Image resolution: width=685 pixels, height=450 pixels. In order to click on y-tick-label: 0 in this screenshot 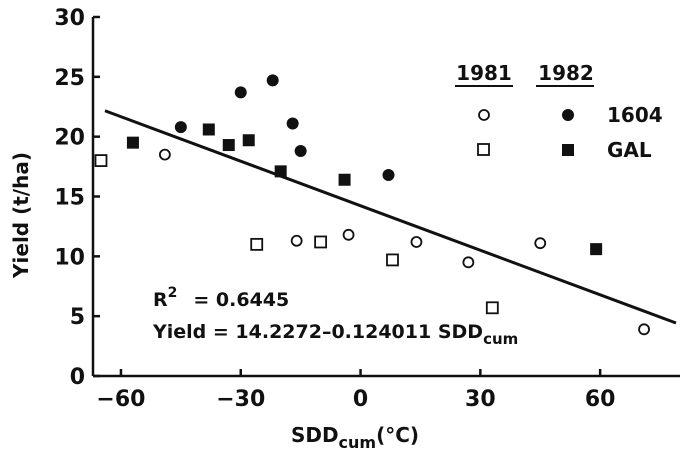, I will do `click(77, 377)`.